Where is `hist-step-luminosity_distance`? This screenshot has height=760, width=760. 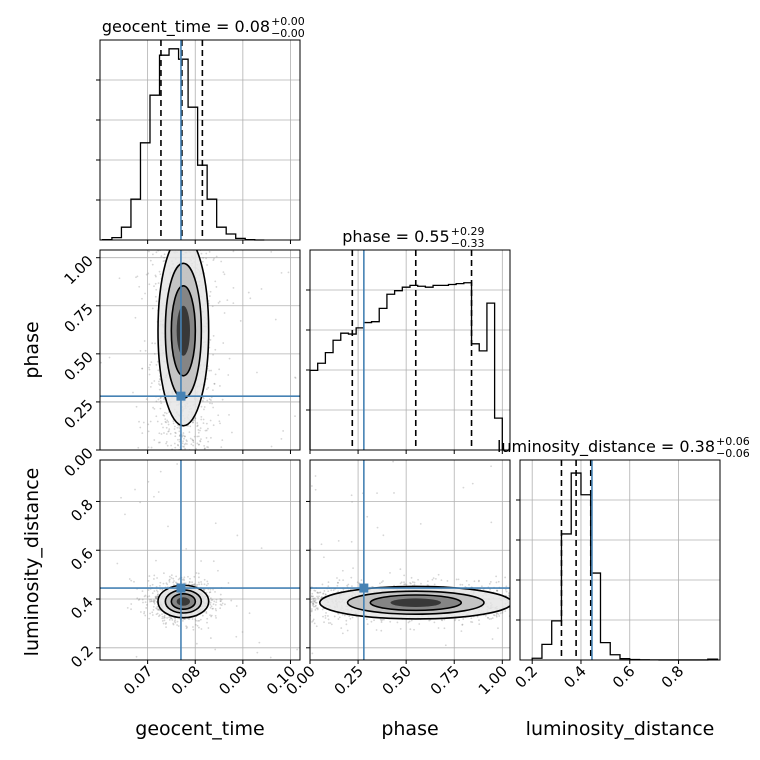
hist-step-luminosity_distance is located at coordinates (625, 566).